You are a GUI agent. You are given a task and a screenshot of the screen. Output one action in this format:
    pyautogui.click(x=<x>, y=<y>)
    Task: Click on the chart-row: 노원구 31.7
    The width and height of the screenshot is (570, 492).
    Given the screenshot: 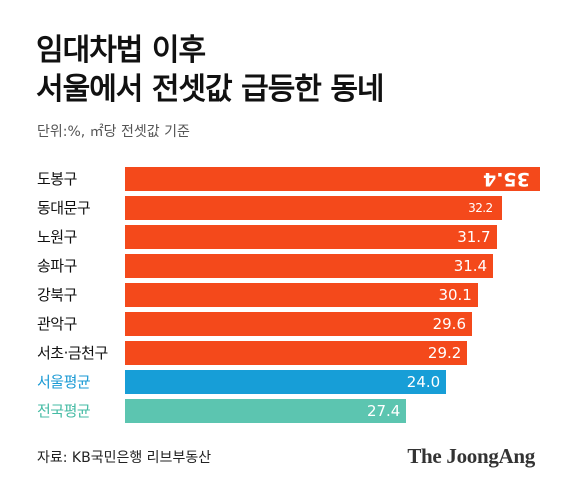 What is the action you would take?
    pyautogui.click(x=285, y=237)
    